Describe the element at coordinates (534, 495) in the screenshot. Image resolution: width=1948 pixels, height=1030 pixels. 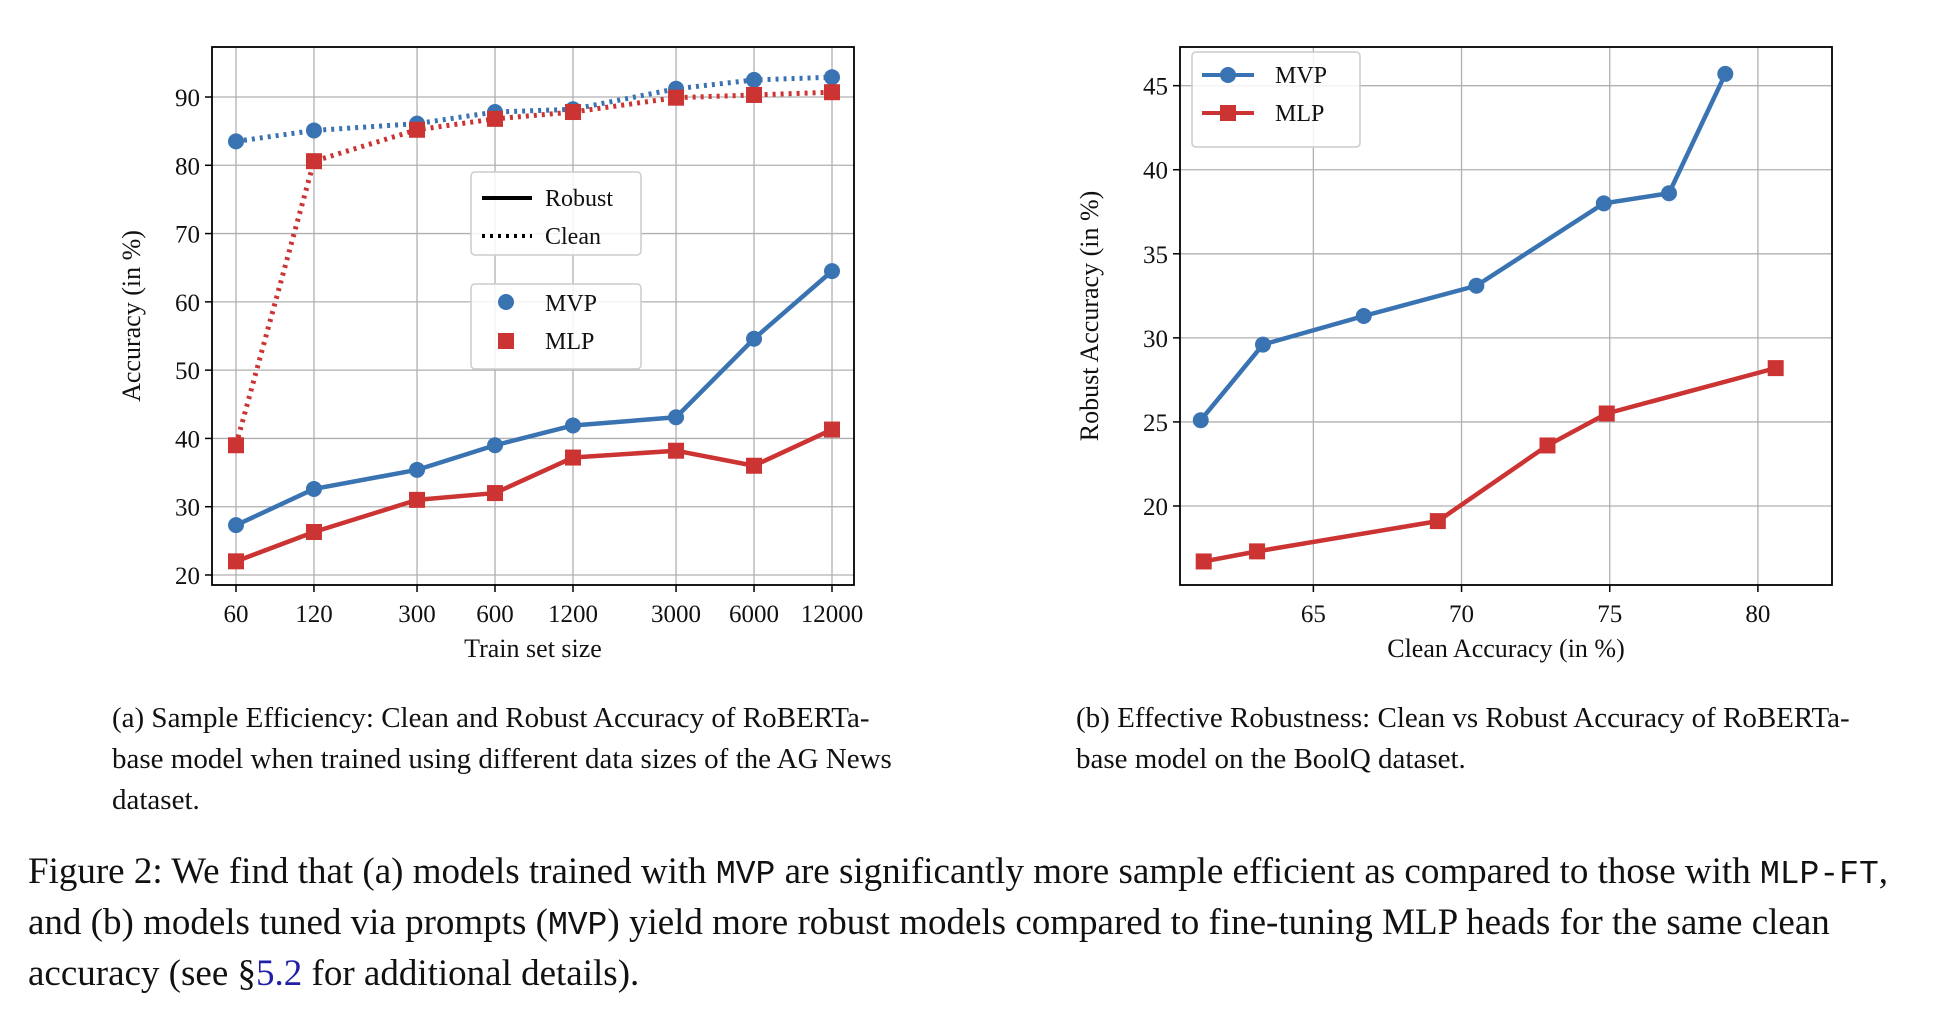
I see `series-line-mlp-robust` at that location.